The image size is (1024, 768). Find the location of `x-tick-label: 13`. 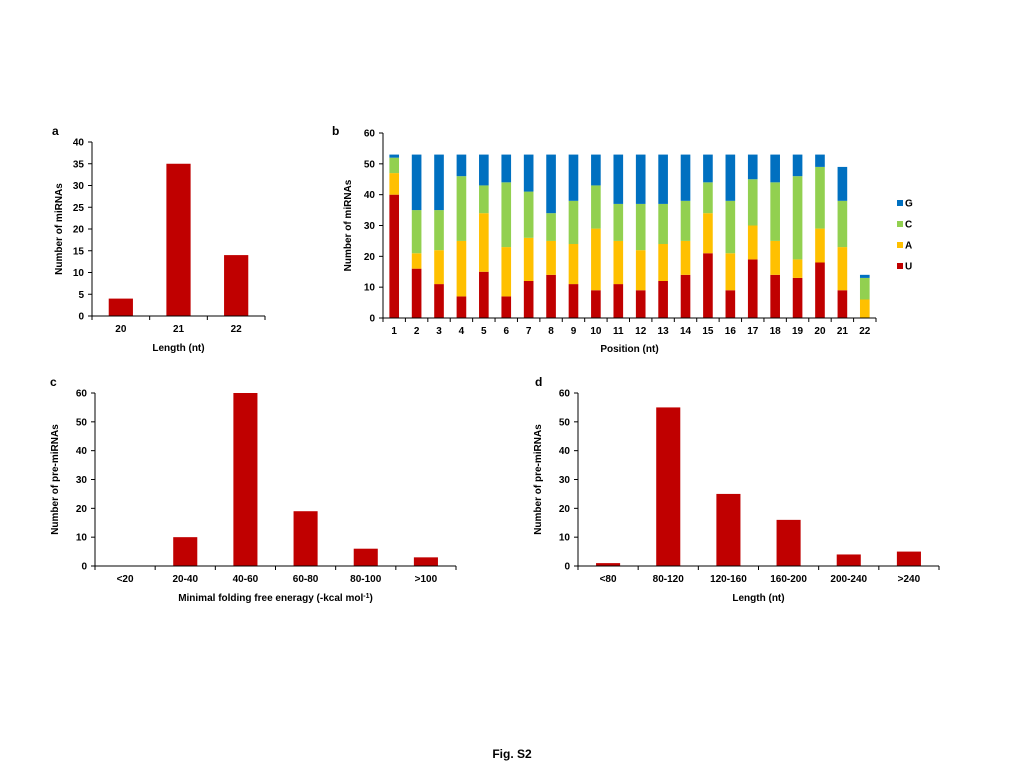

x-tick-label: 13 is located at coordinates (664, 331).